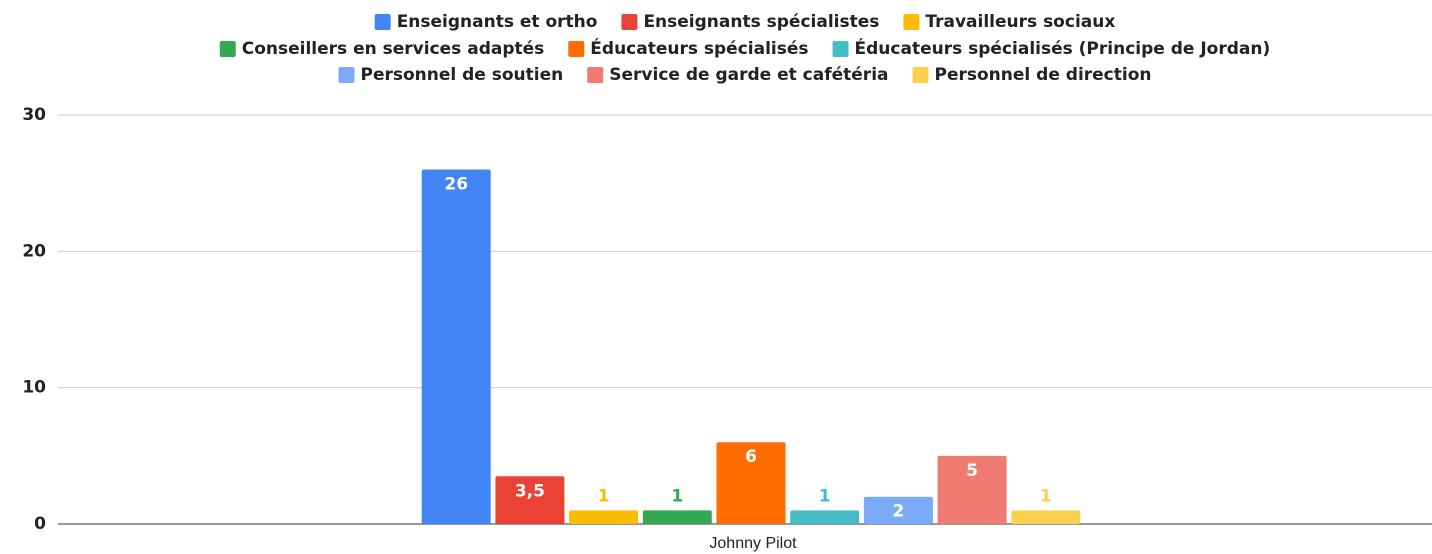  Describe the element at coordinates (753, 543) in the screenshot. I see `x-tick-label: Johnny Pilot` at that location.